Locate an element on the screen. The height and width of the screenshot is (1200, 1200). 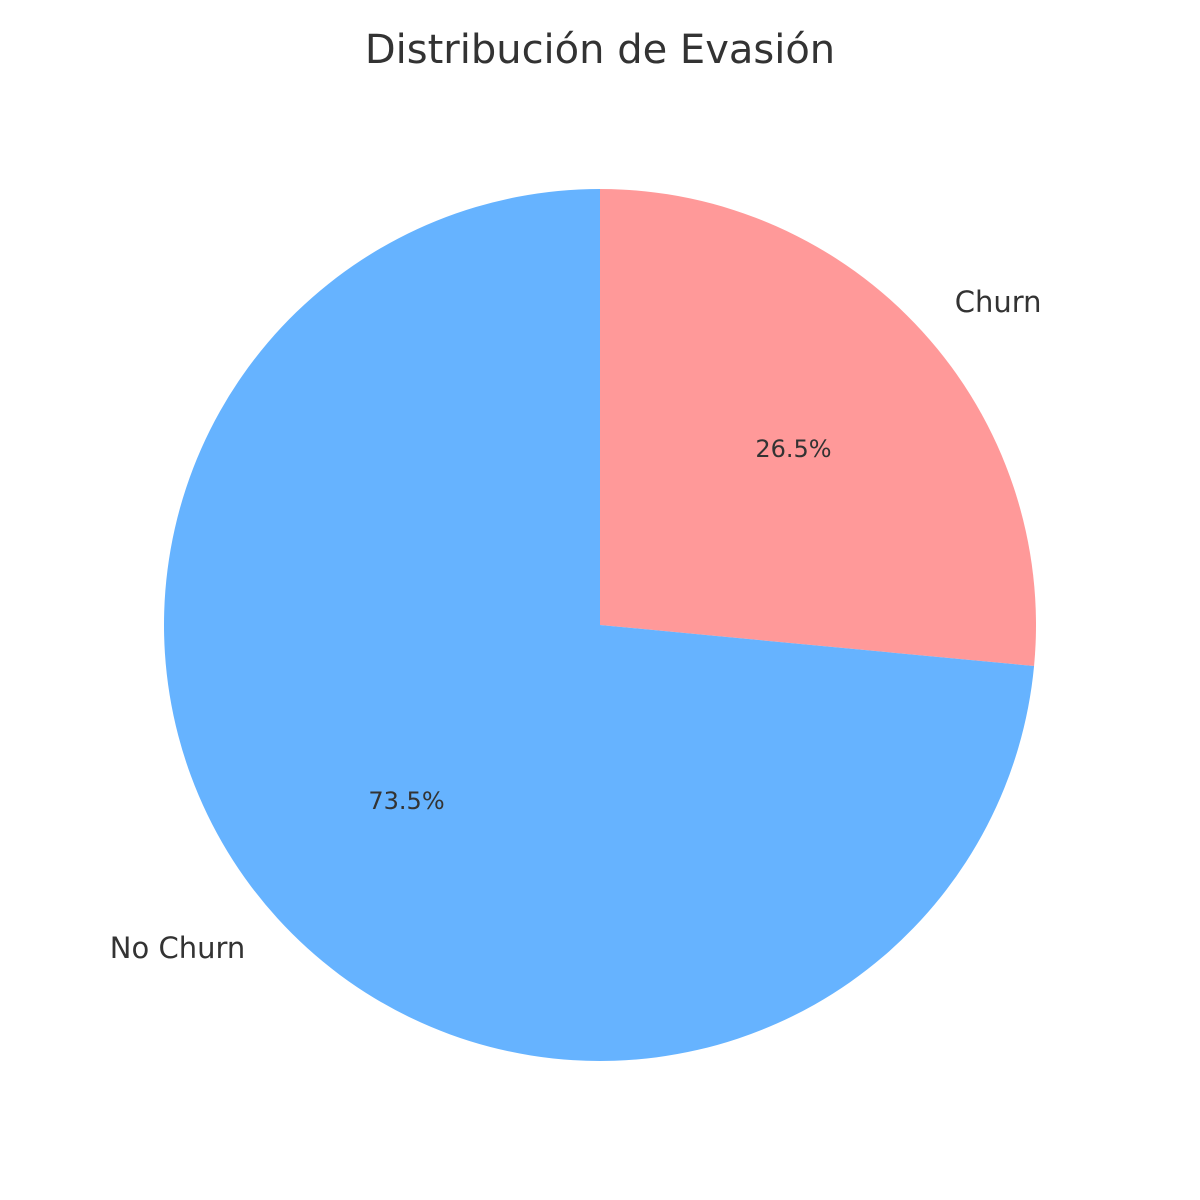
pie-slice-churn is located at coordinates (818, 428).